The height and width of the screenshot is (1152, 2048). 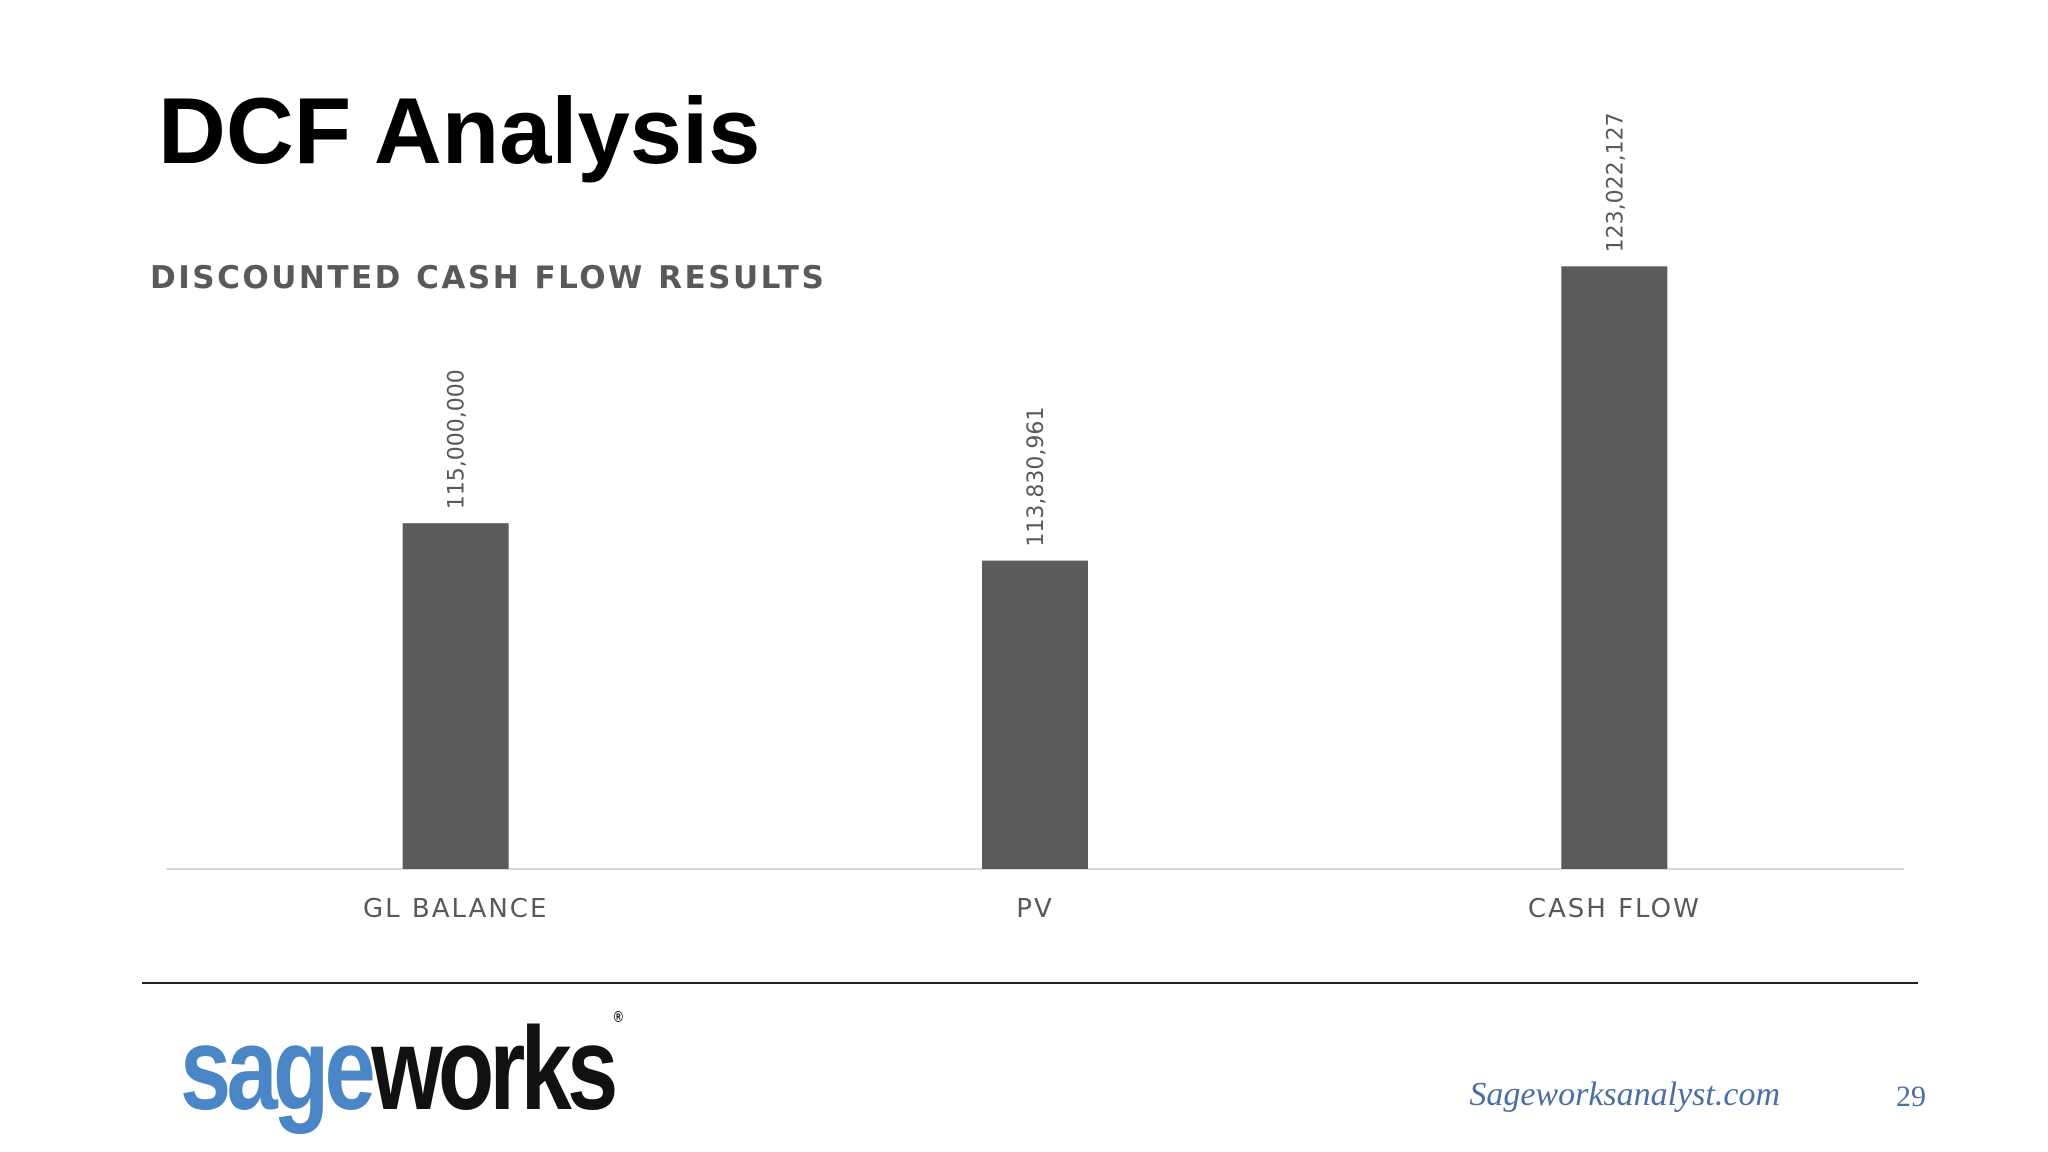 I want to click on x-tick-label: CASH FLOW, so click(x=1614, y=909).